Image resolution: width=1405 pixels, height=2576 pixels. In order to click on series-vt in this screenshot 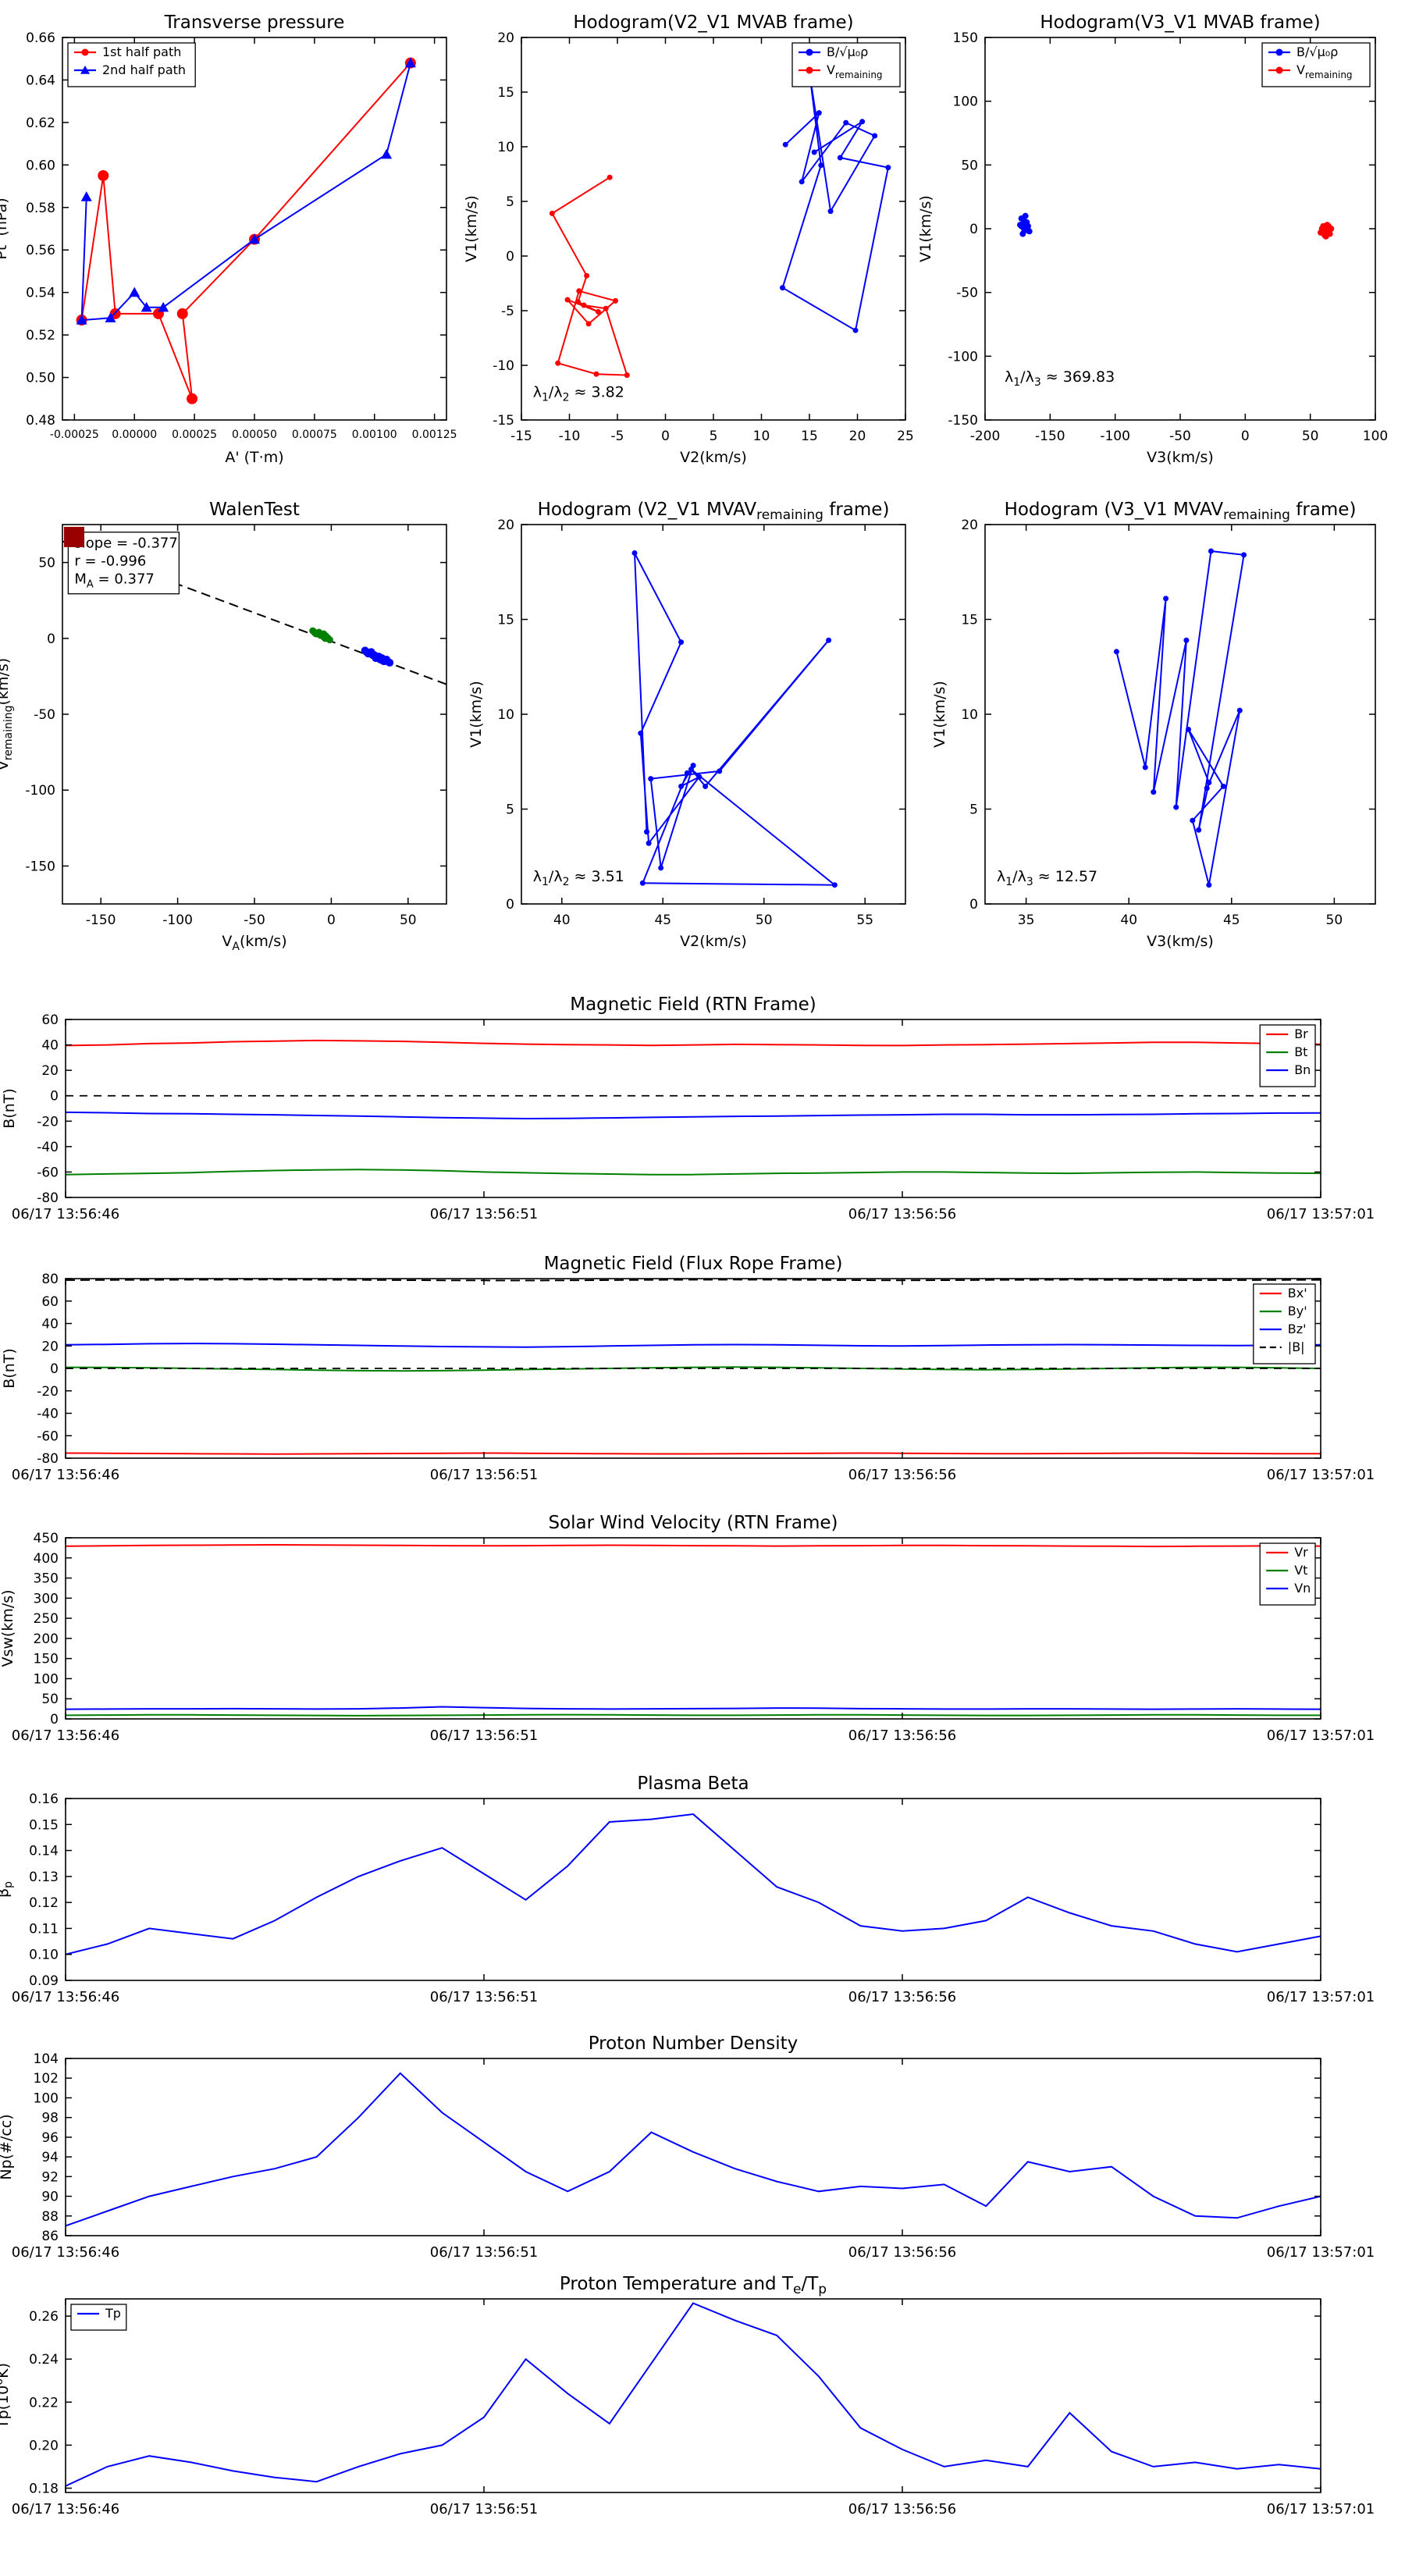, I will do `click(693, 1715)`.